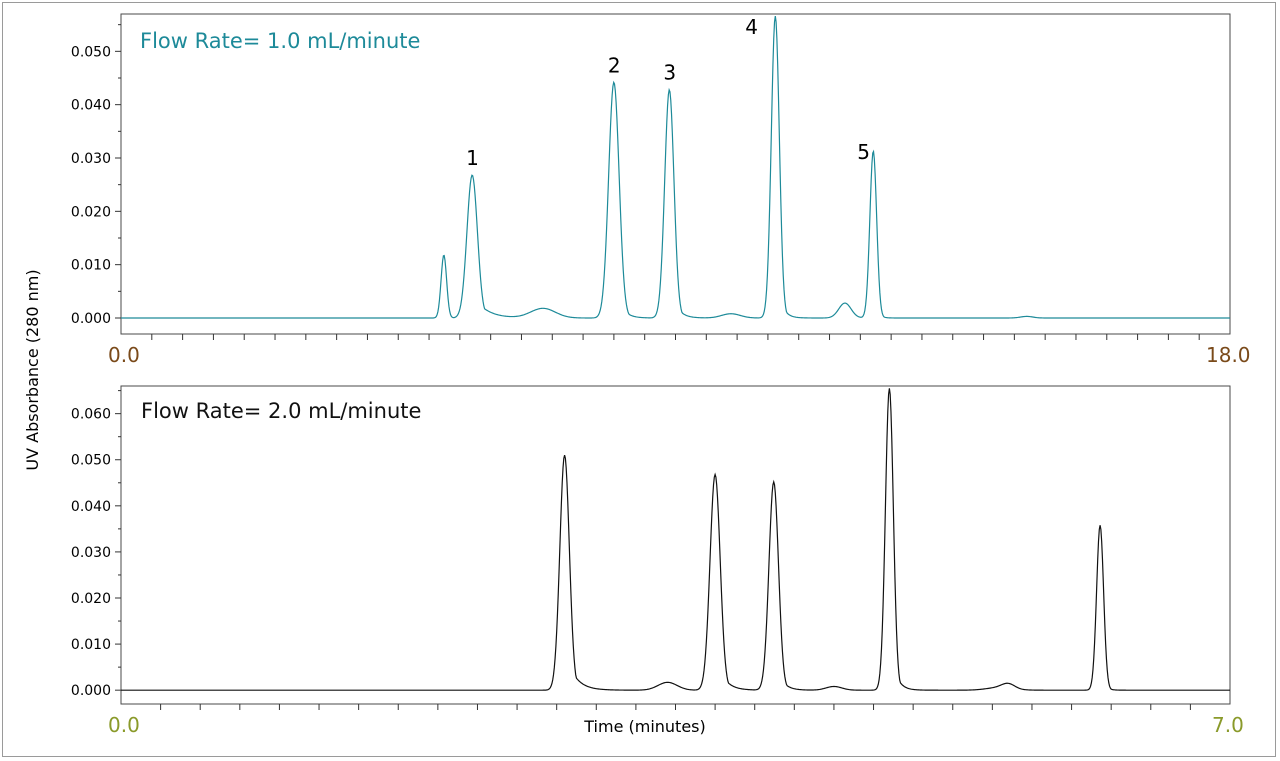 The height and width of the screenshot is (761, 1280). Describe the element at coordinates (669, 73) in the screenshot. I see `peak-label-3: 3` at that location.